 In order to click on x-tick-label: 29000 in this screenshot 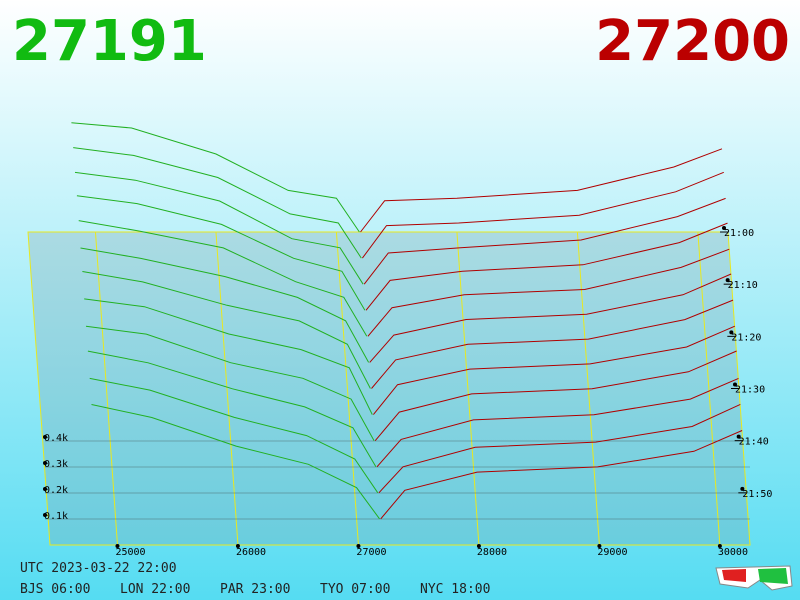, I will do `click(612, 552)`.